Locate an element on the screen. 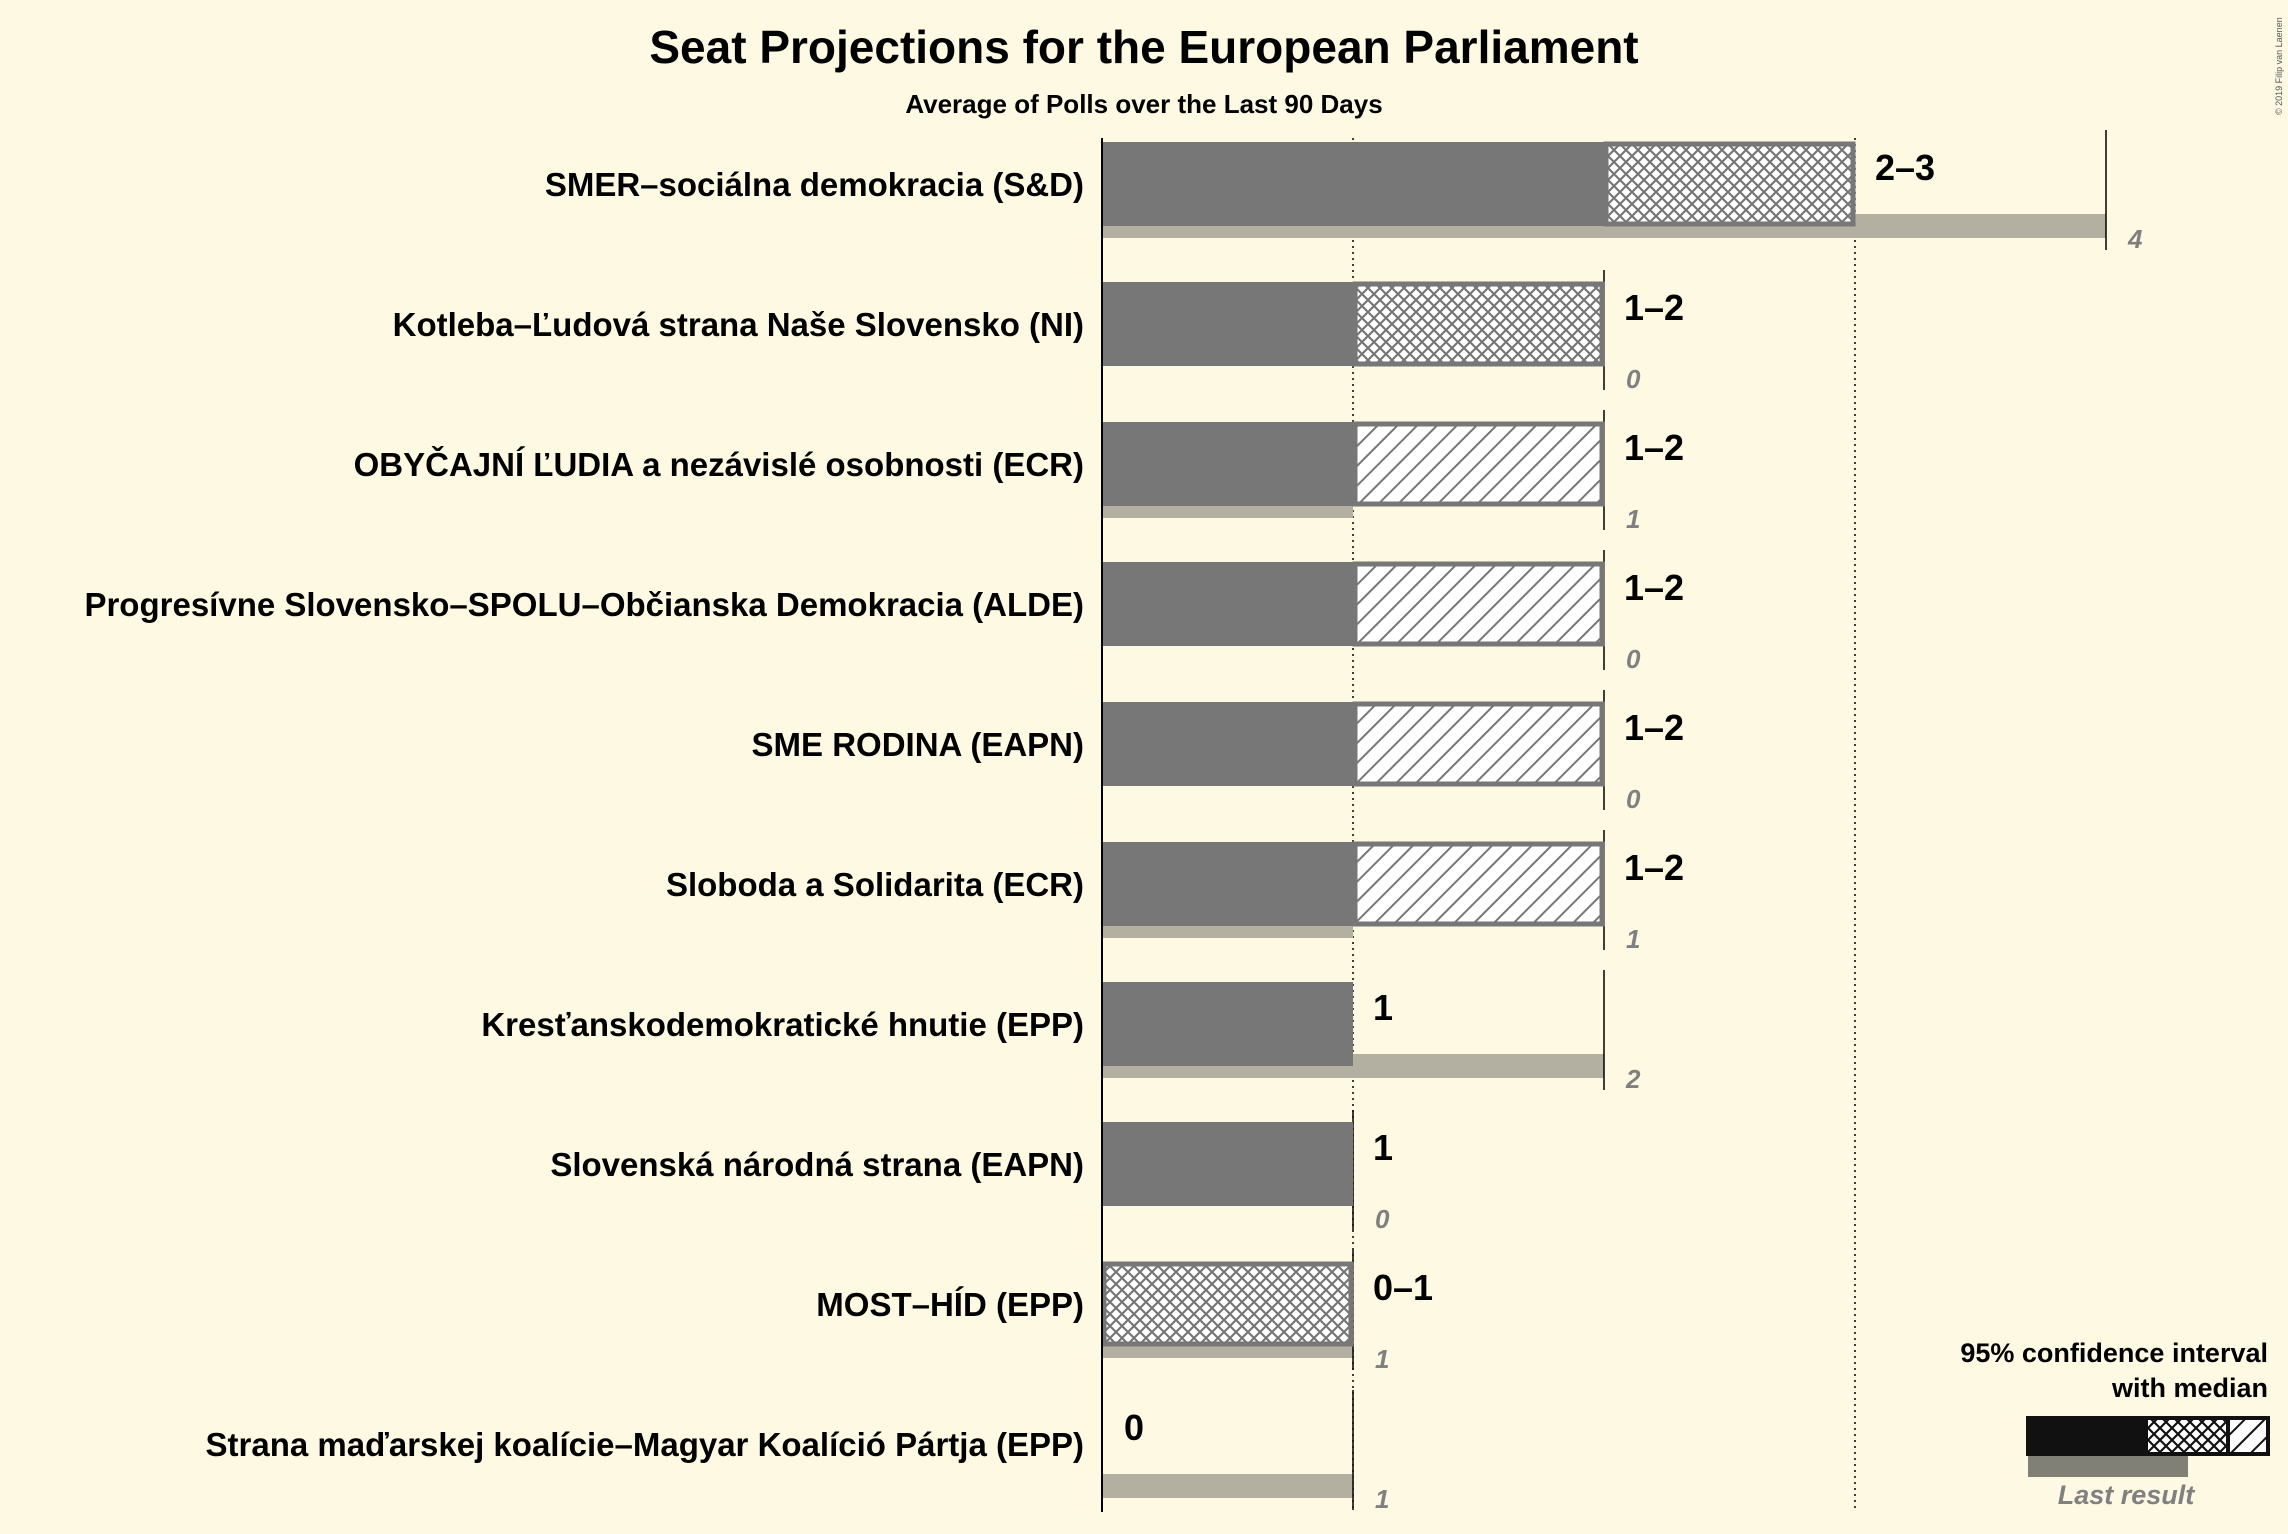 The height and width of the screenshot is (1534, 2288). party-name: SME RODINA (EAPN) is located at coordinates (918, 744).